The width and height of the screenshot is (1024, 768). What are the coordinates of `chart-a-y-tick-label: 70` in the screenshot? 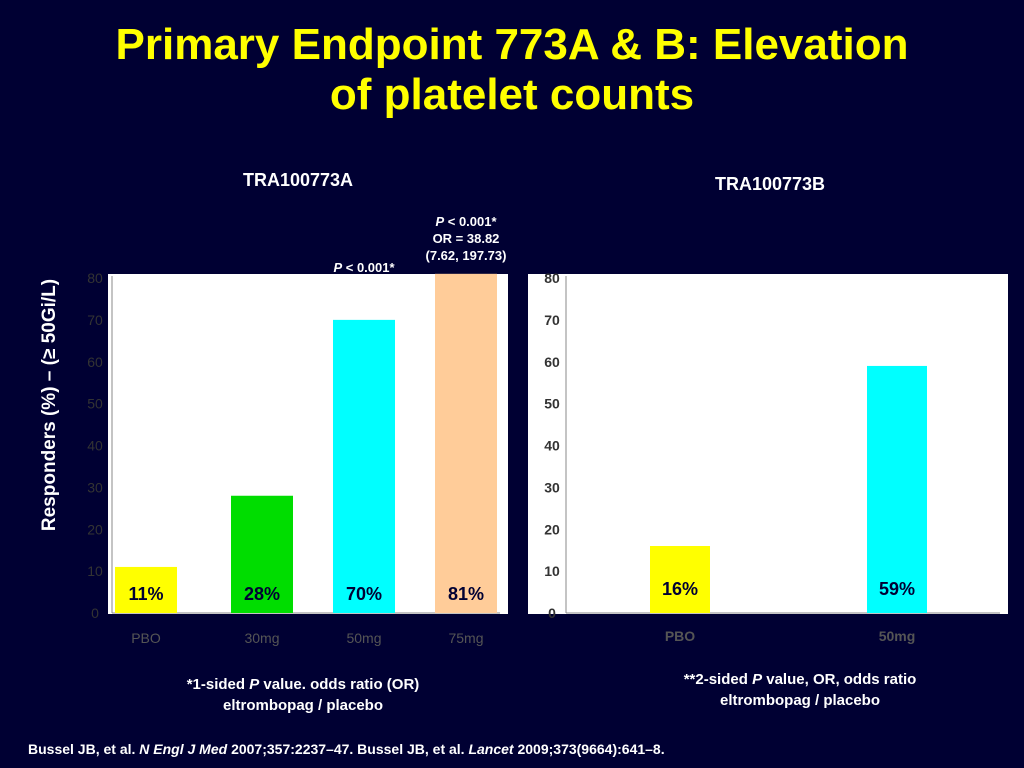 It's located at (95, 320).